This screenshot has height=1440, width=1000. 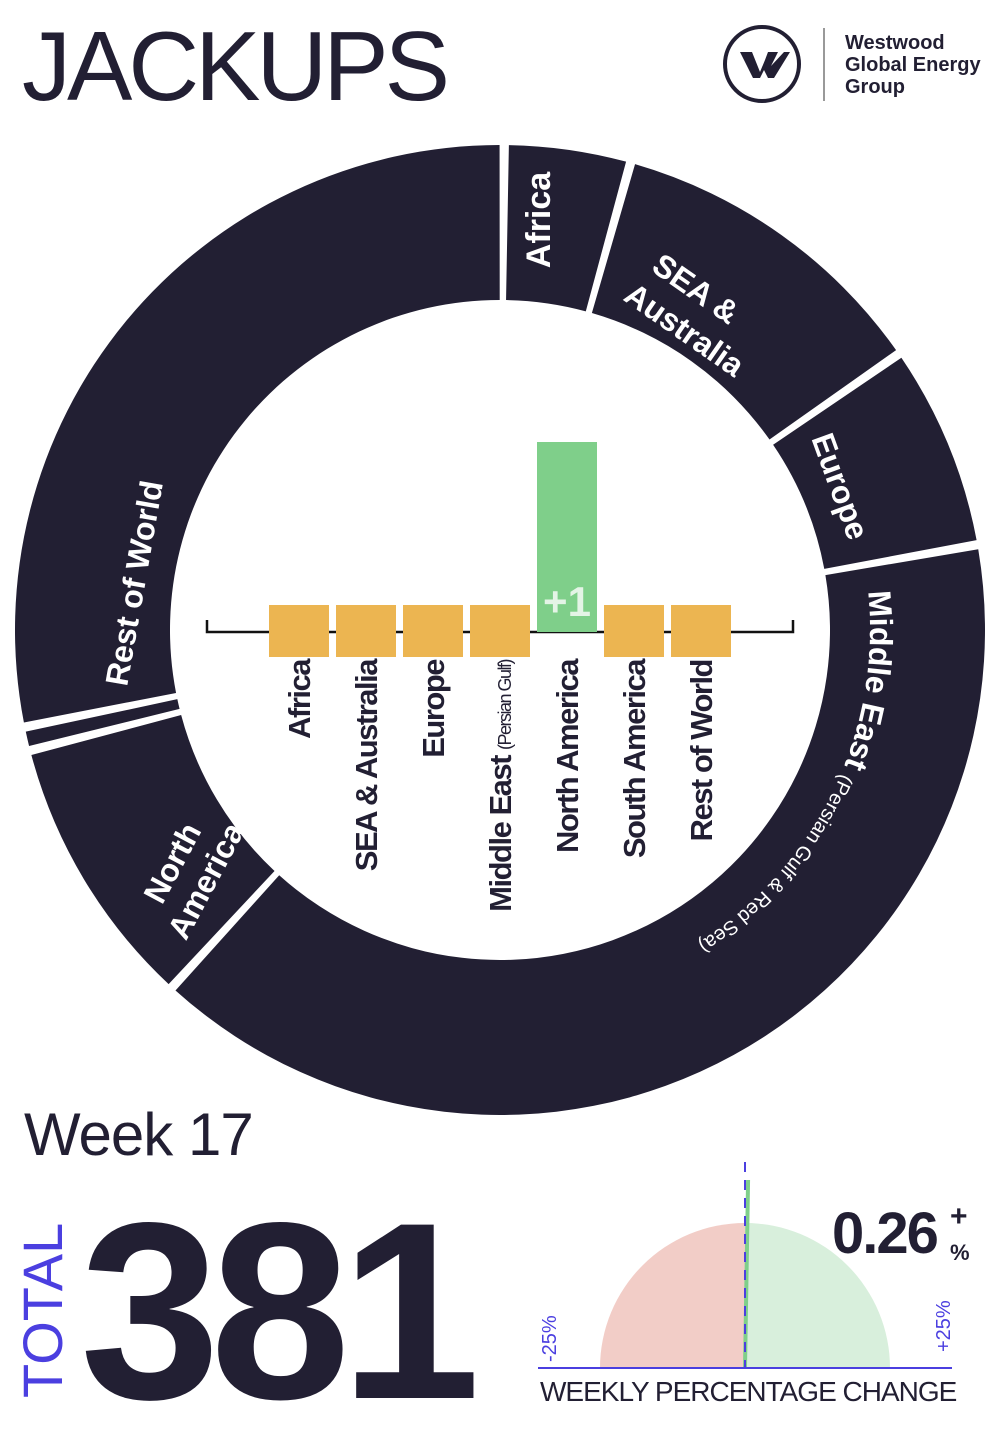 I want to click on bar-africa, so click(x=299, y=631).